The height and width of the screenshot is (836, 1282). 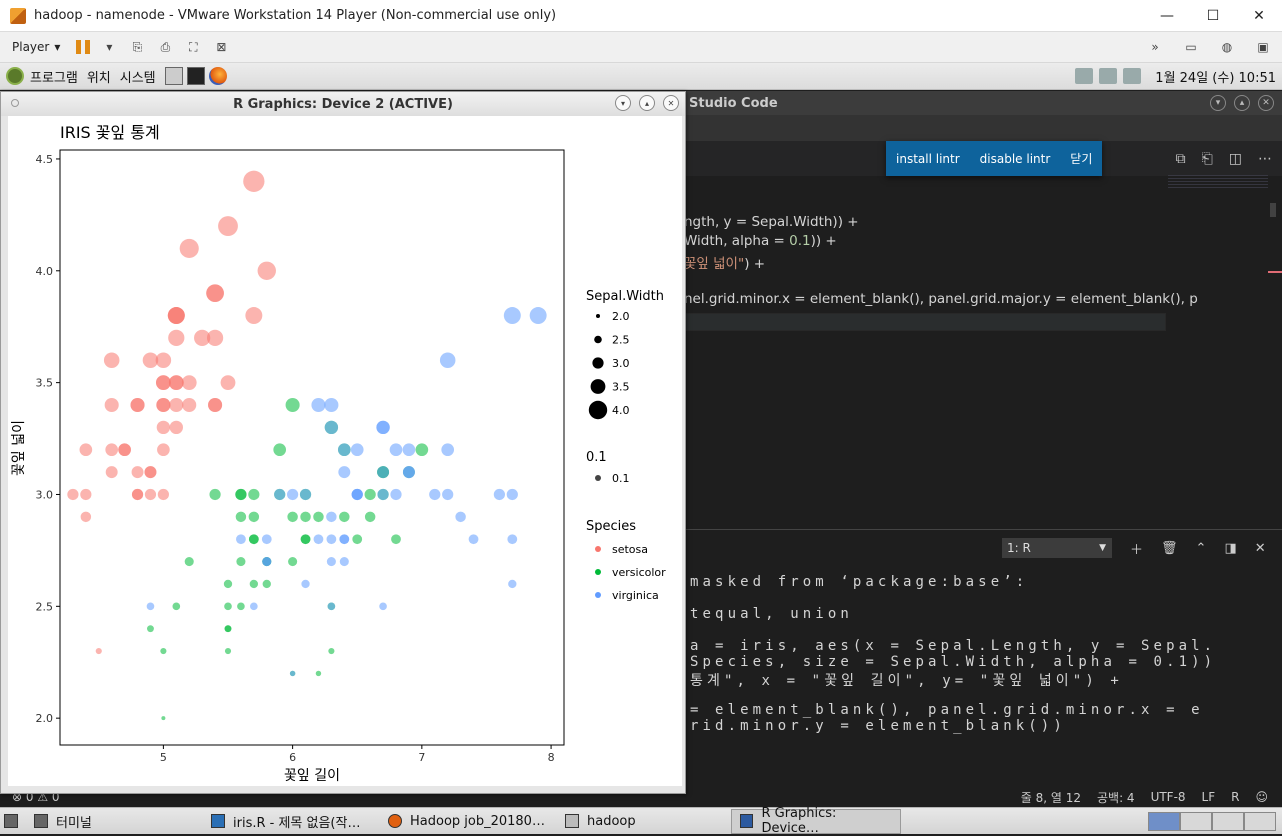 I want to click on cursor-position: 줄 8, 열 12, so click(x=1050, y=797).